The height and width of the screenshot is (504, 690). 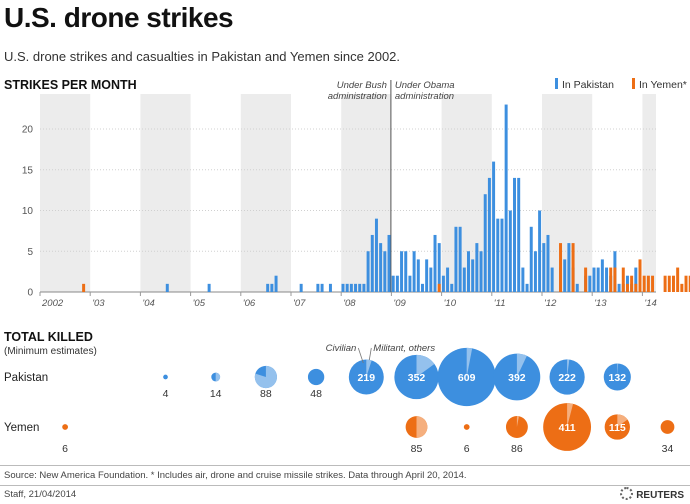 What do you see at coordinates (98, 303) in the screenshot?
I see `x-tick-label-03: '03` at bounding box center [98, 303].